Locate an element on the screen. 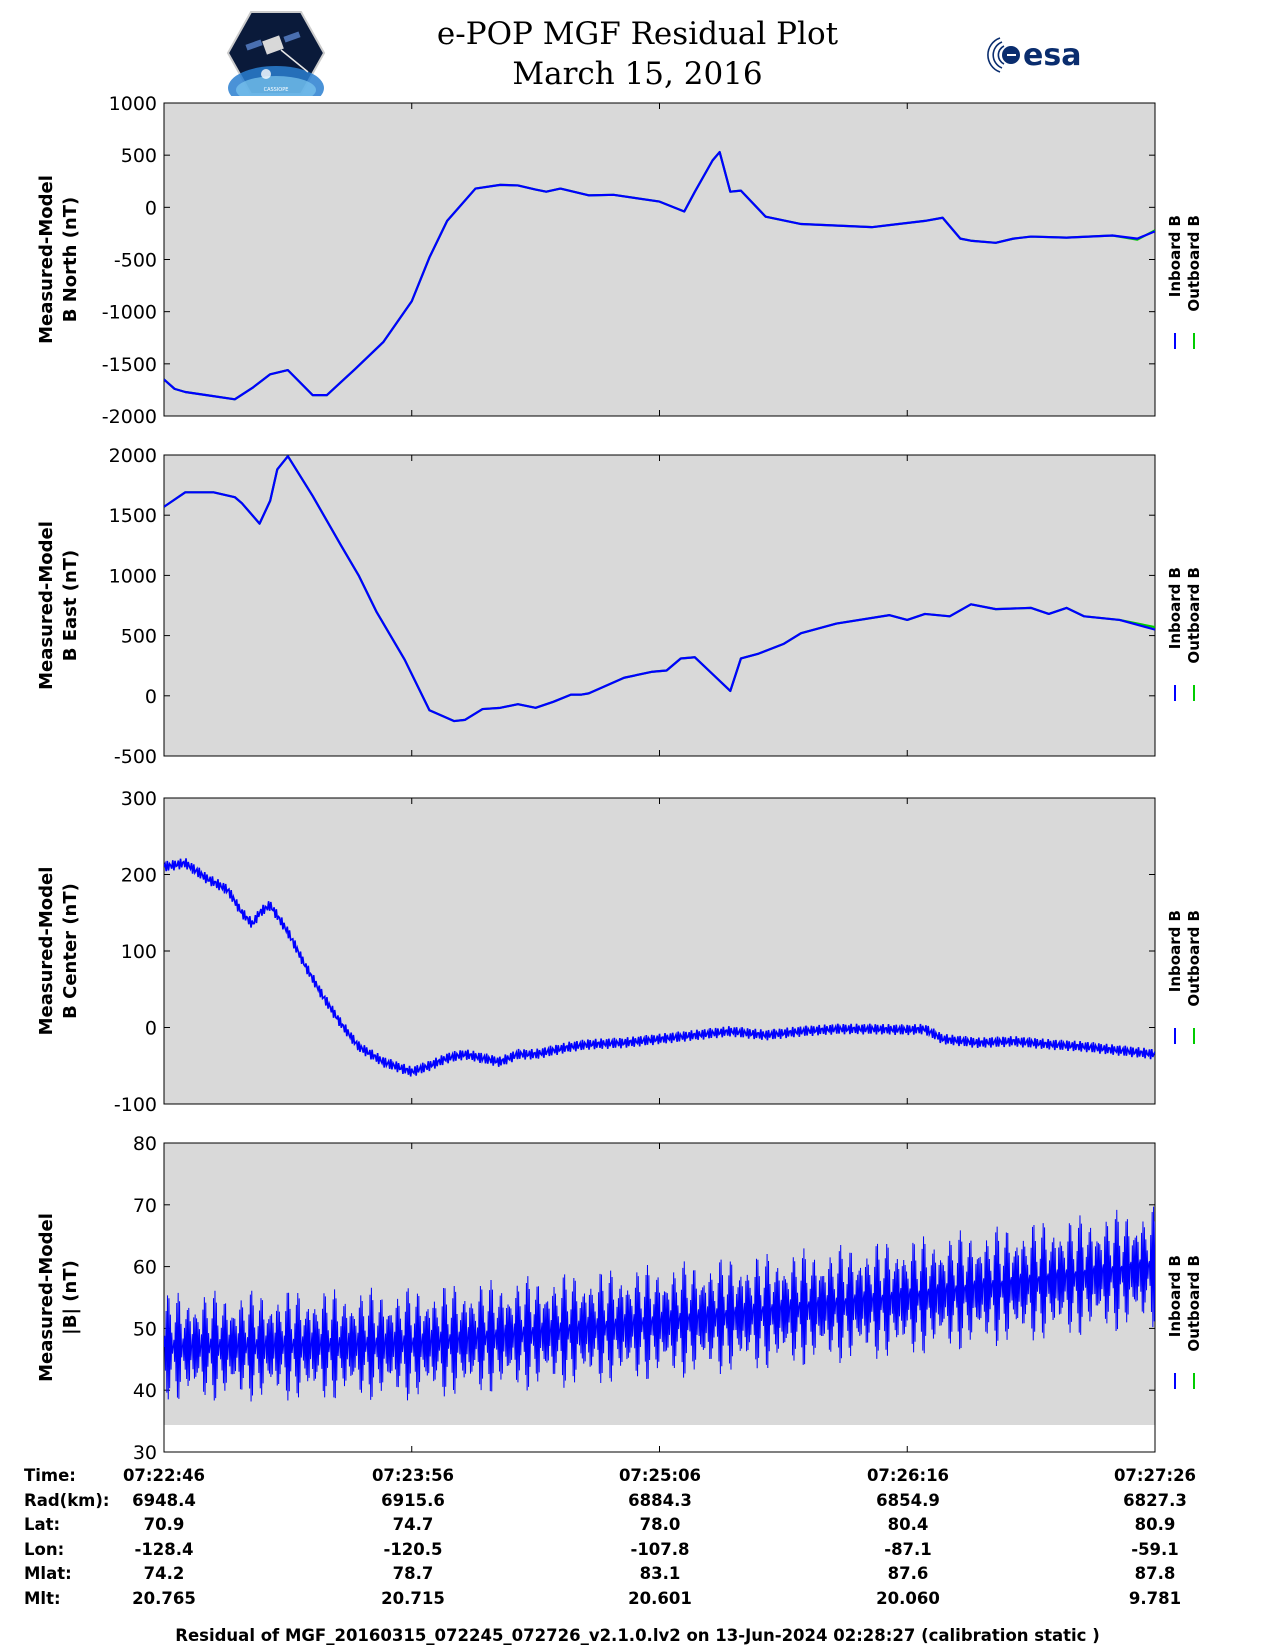 The height and width of the screenshot is (1650, 1275). y-tick-label: 70 is located at coordinates (145, 1206).